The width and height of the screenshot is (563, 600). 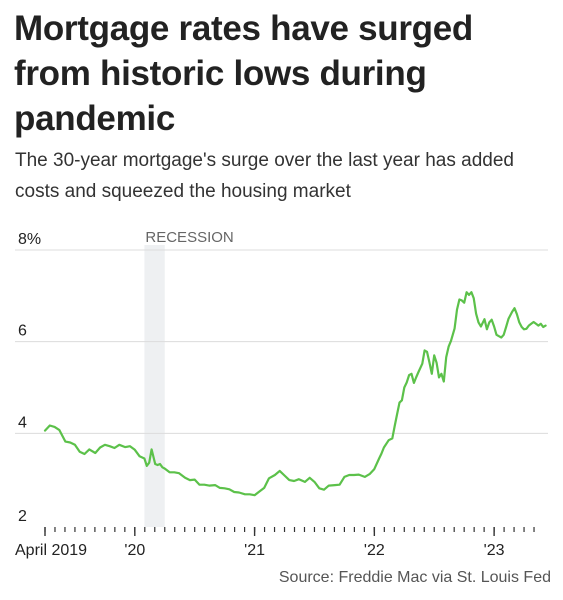 What do you see at coordinates (289, 531) in the screenshot?
I see `x-tick-layer` at bounding box center [289, 531].